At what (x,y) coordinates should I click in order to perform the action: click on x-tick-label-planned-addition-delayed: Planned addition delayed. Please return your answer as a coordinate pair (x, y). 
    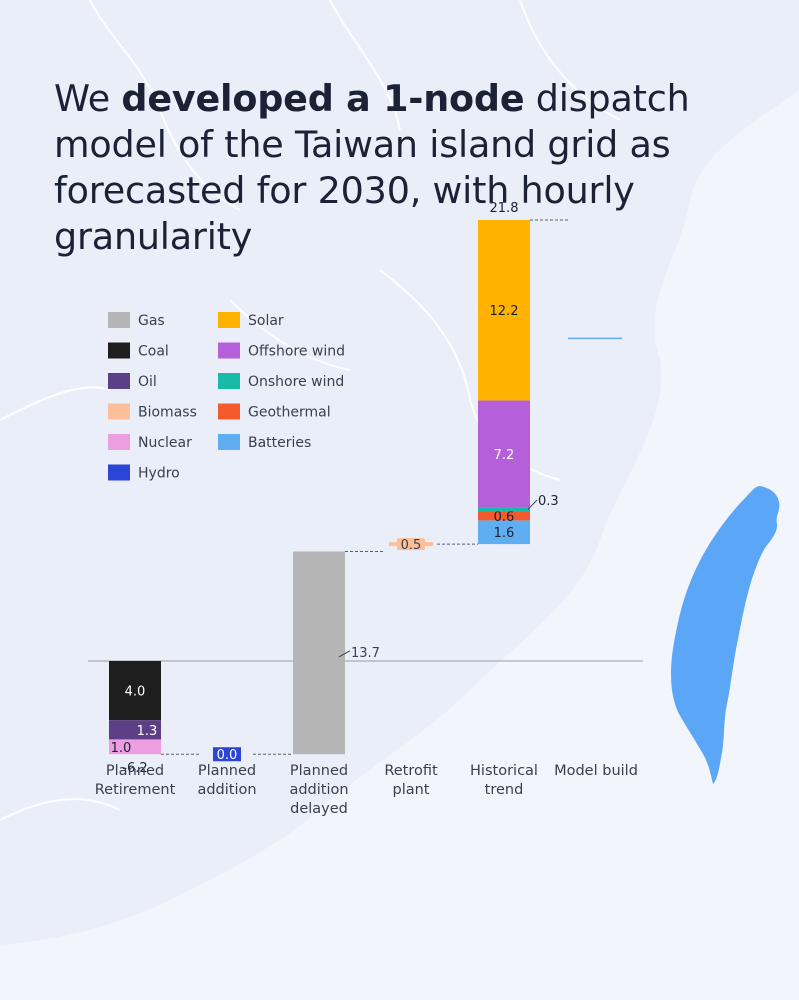
    Looking at the image, I should click on (318, 790).